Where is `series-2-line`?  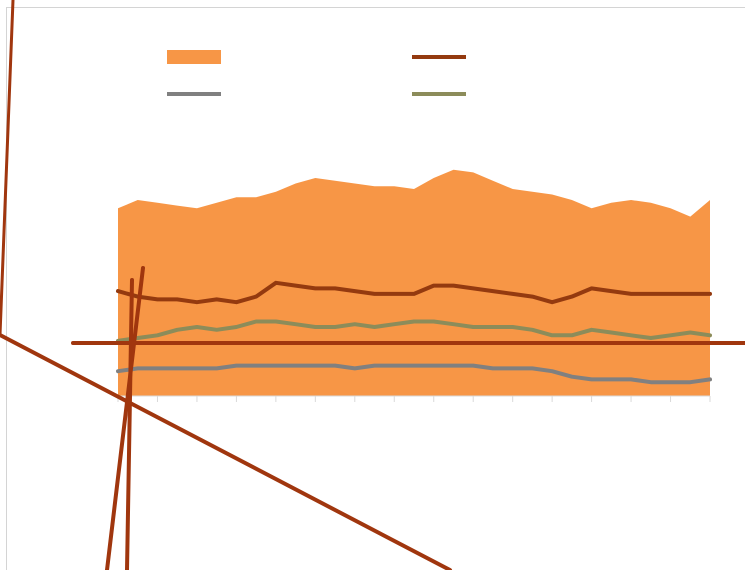 series-2-line is located at coordinates (414, 374).